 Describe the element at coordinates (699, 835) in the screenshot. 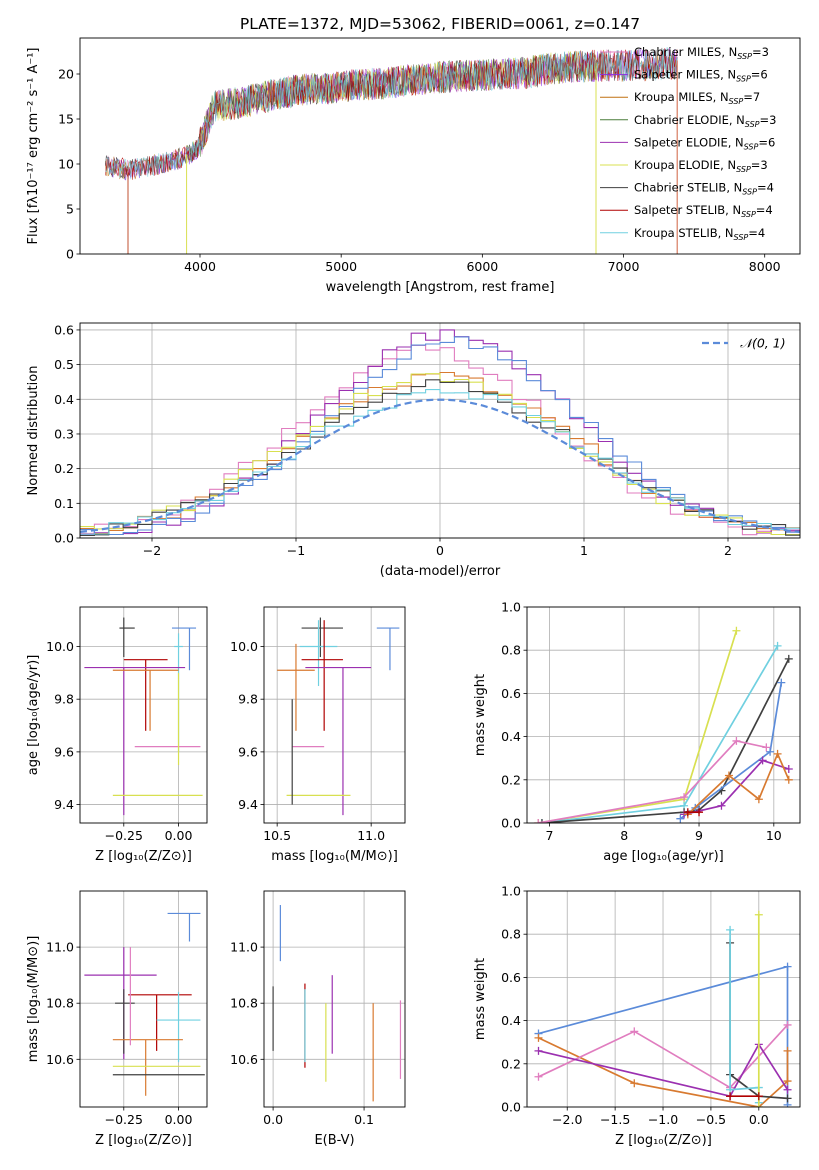

I see `x-tick-label: 9` at that location.